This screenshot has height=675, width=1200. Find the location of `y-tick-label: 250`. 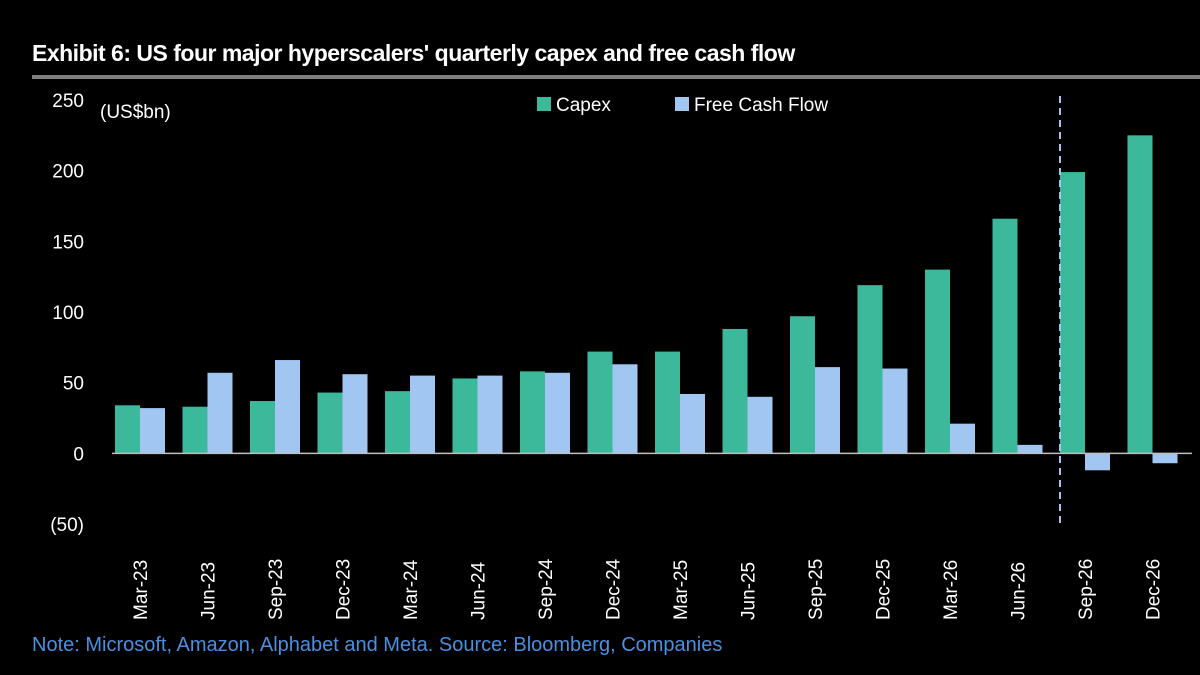

y-tick-label: 250 is located at coordinates (68, 101).